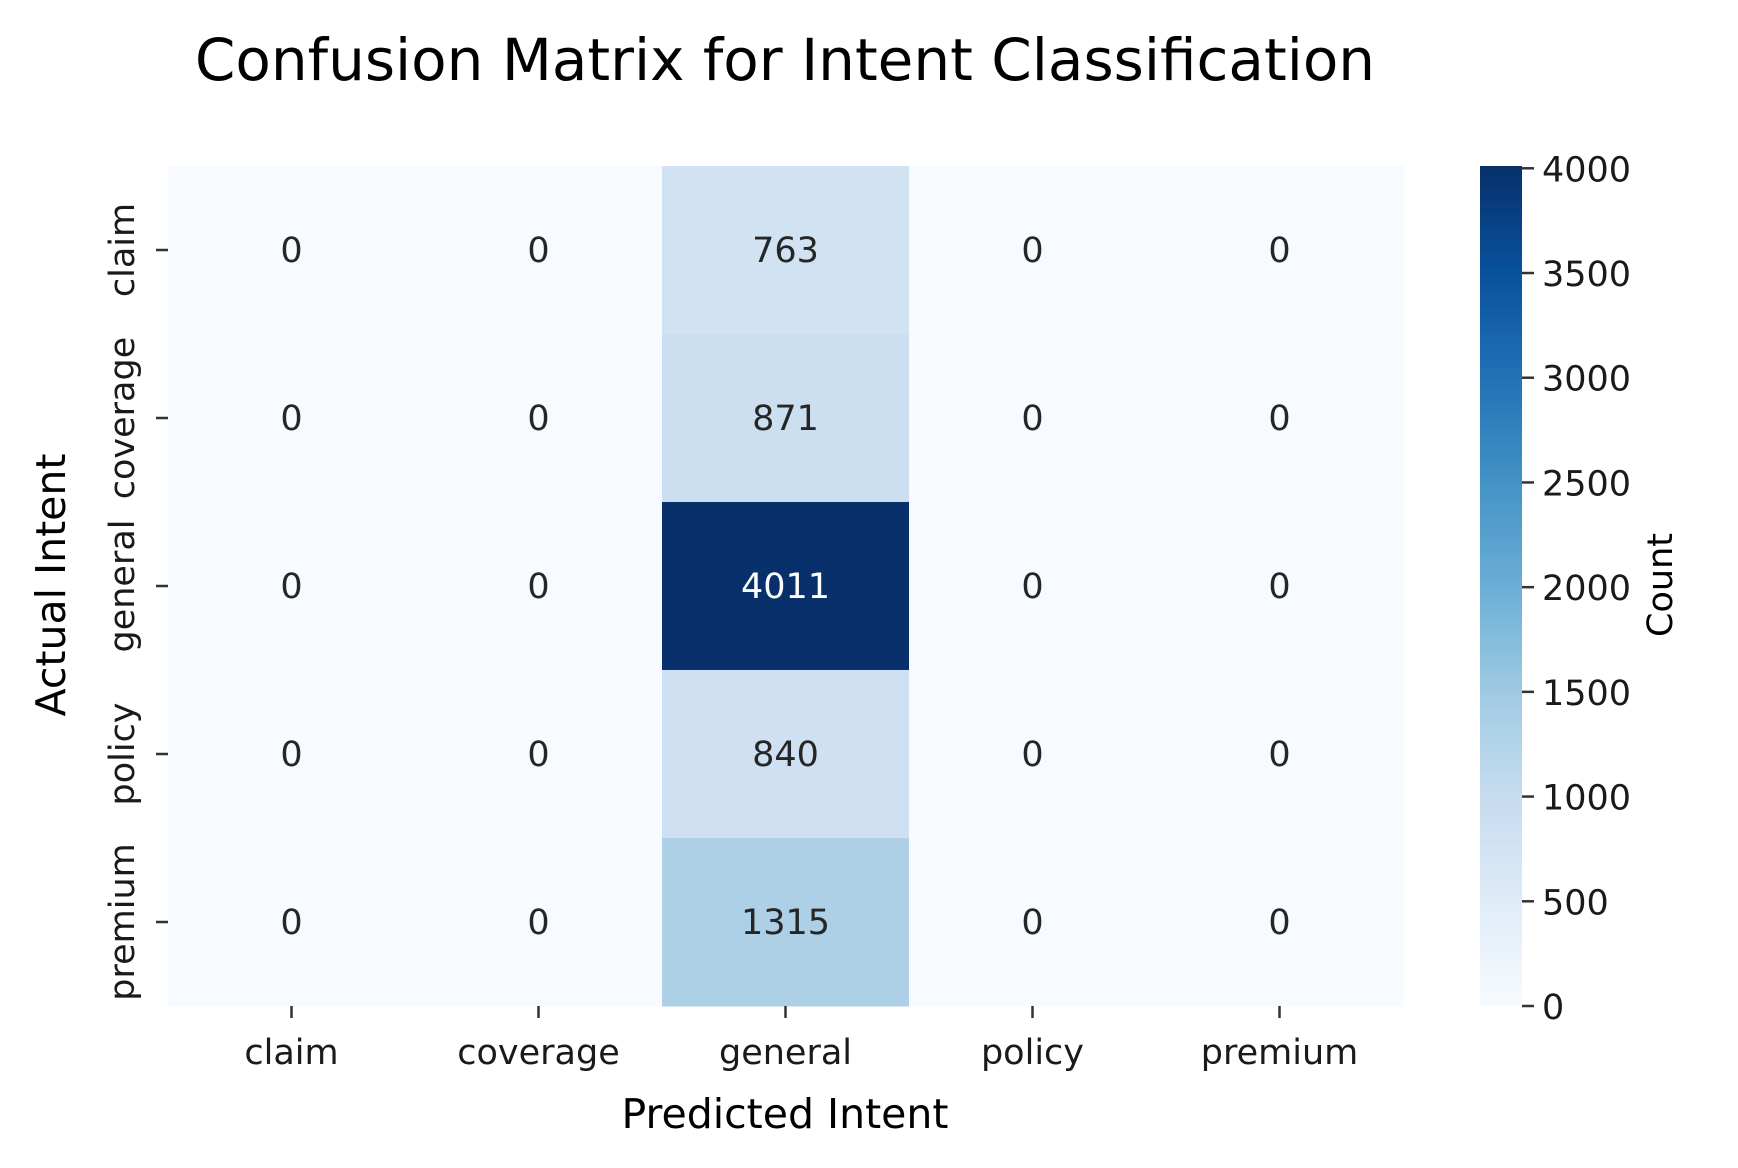  I want to click on x-axis: claim coverage general policy premium, so click(801, 1039).